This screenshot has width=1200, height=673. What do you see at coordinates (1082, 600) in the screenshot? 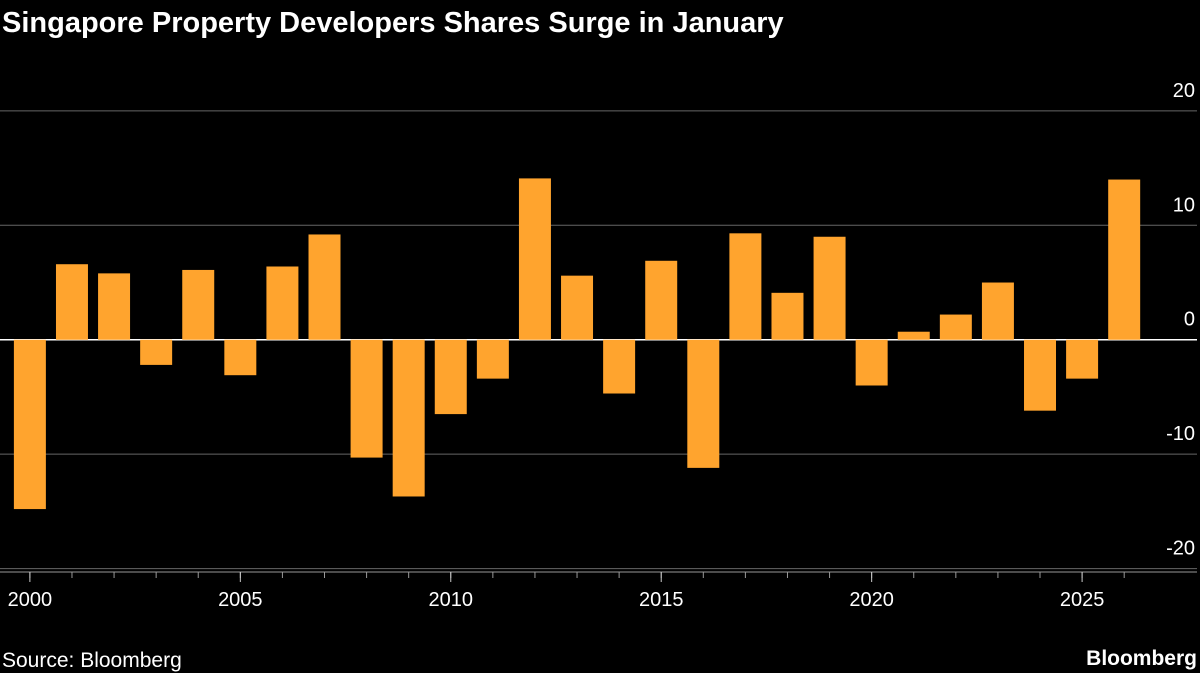
I see `x-tick-label: 2025` at bounding box center [1082, 600].